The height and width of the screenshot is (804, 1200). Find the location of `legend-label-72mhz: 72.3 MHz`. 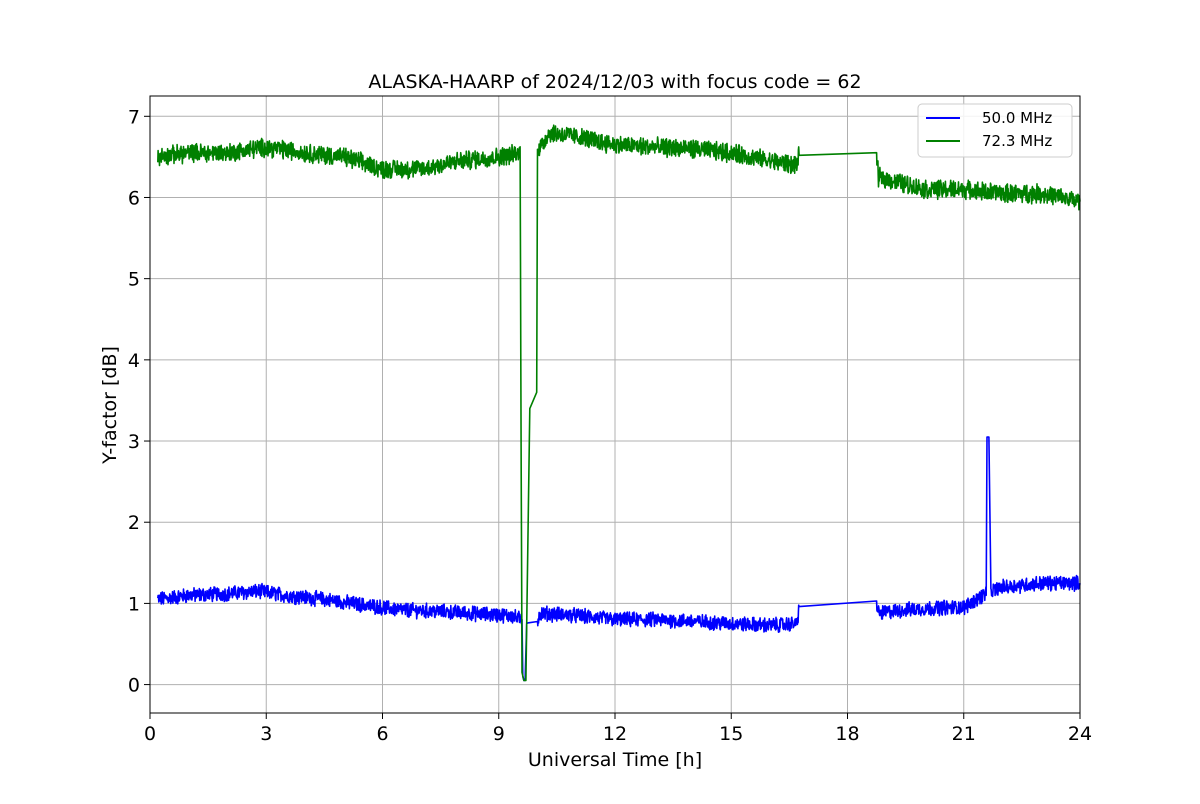

legend-label-72mhz: 72.3 MHz is located at coordinates (1017, 141).